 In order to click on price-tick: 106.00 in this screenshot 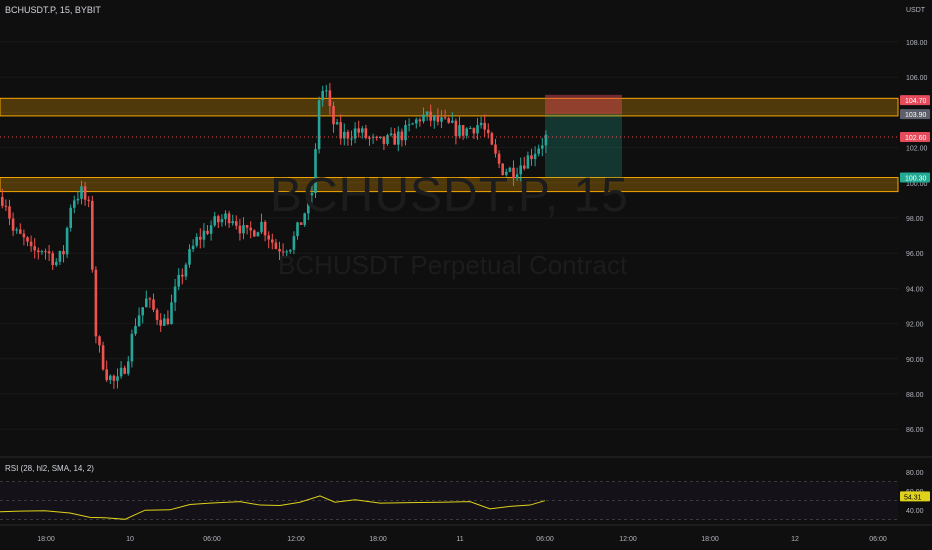, I will do `click(917, 78)`.